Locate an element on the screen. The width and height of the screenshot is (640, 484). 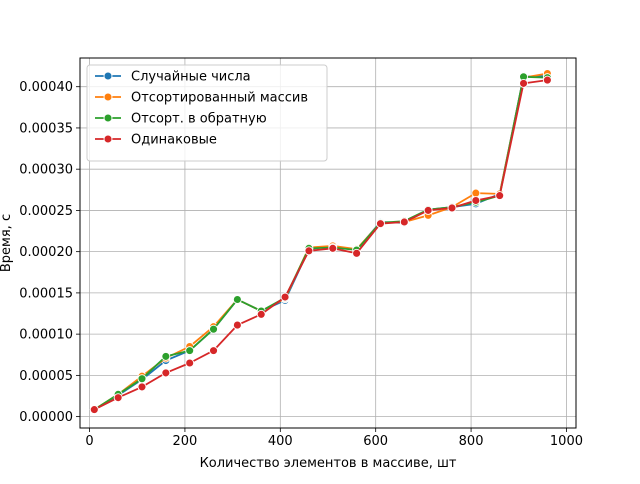
y-axis-label: Время, с is located at coordinates (7, 243).